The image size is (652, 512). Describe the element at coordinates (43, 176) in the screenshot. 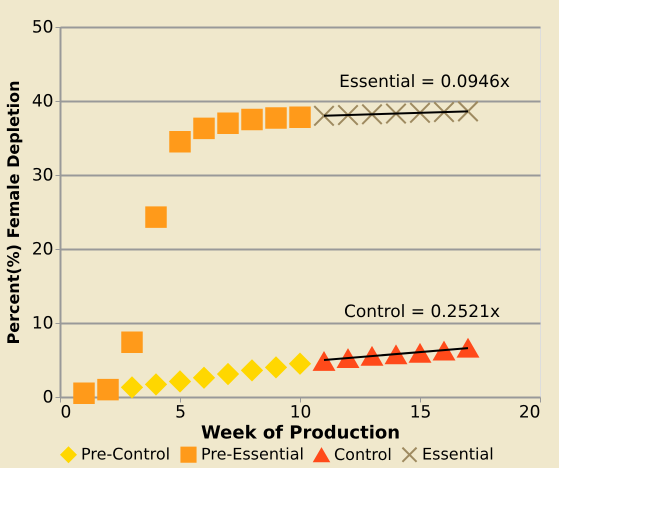

I see `y-tick-label: 30` at that location.